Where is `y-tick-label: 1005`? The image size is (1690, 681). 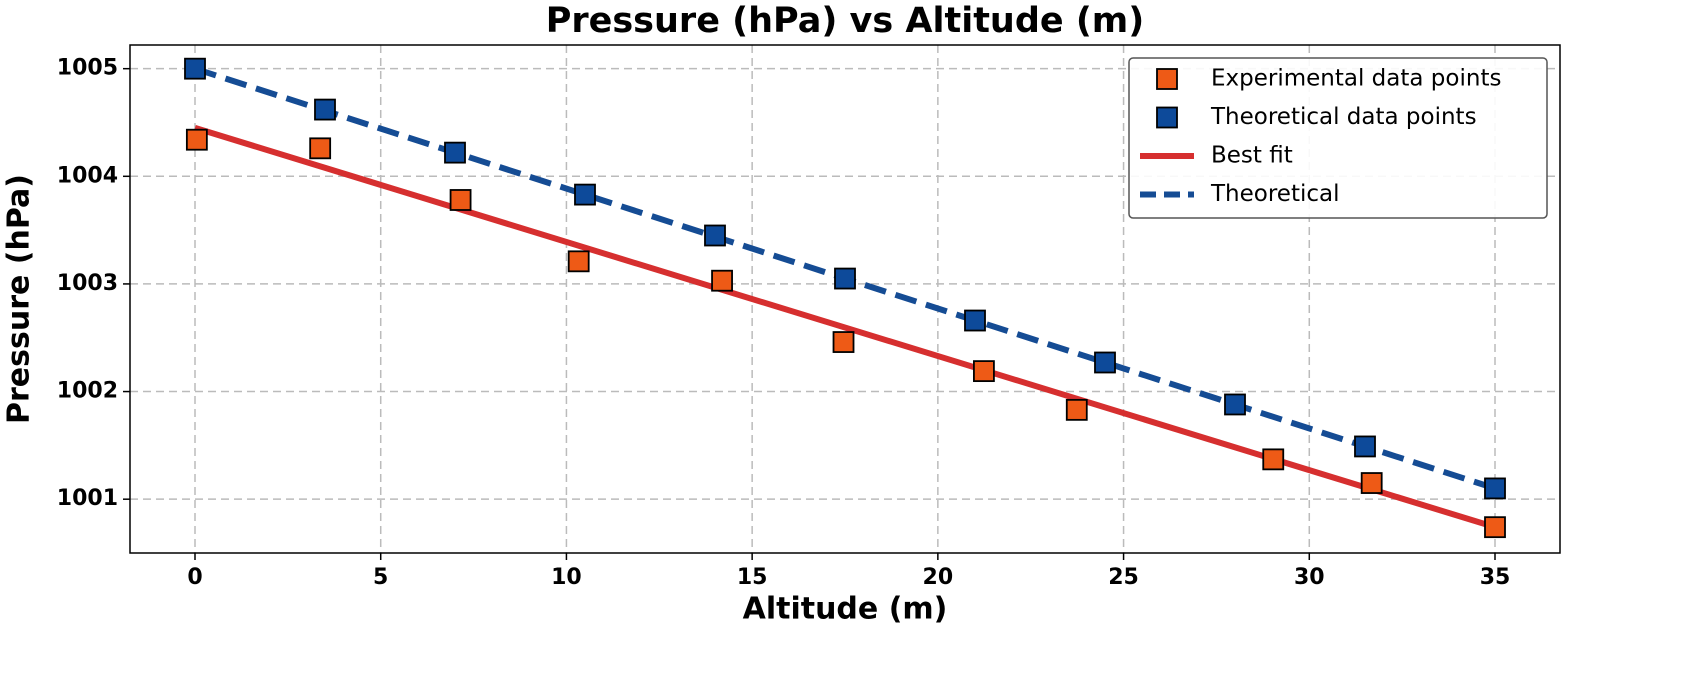 y-tick-label: 1005 is located at coordinates (87, 68).